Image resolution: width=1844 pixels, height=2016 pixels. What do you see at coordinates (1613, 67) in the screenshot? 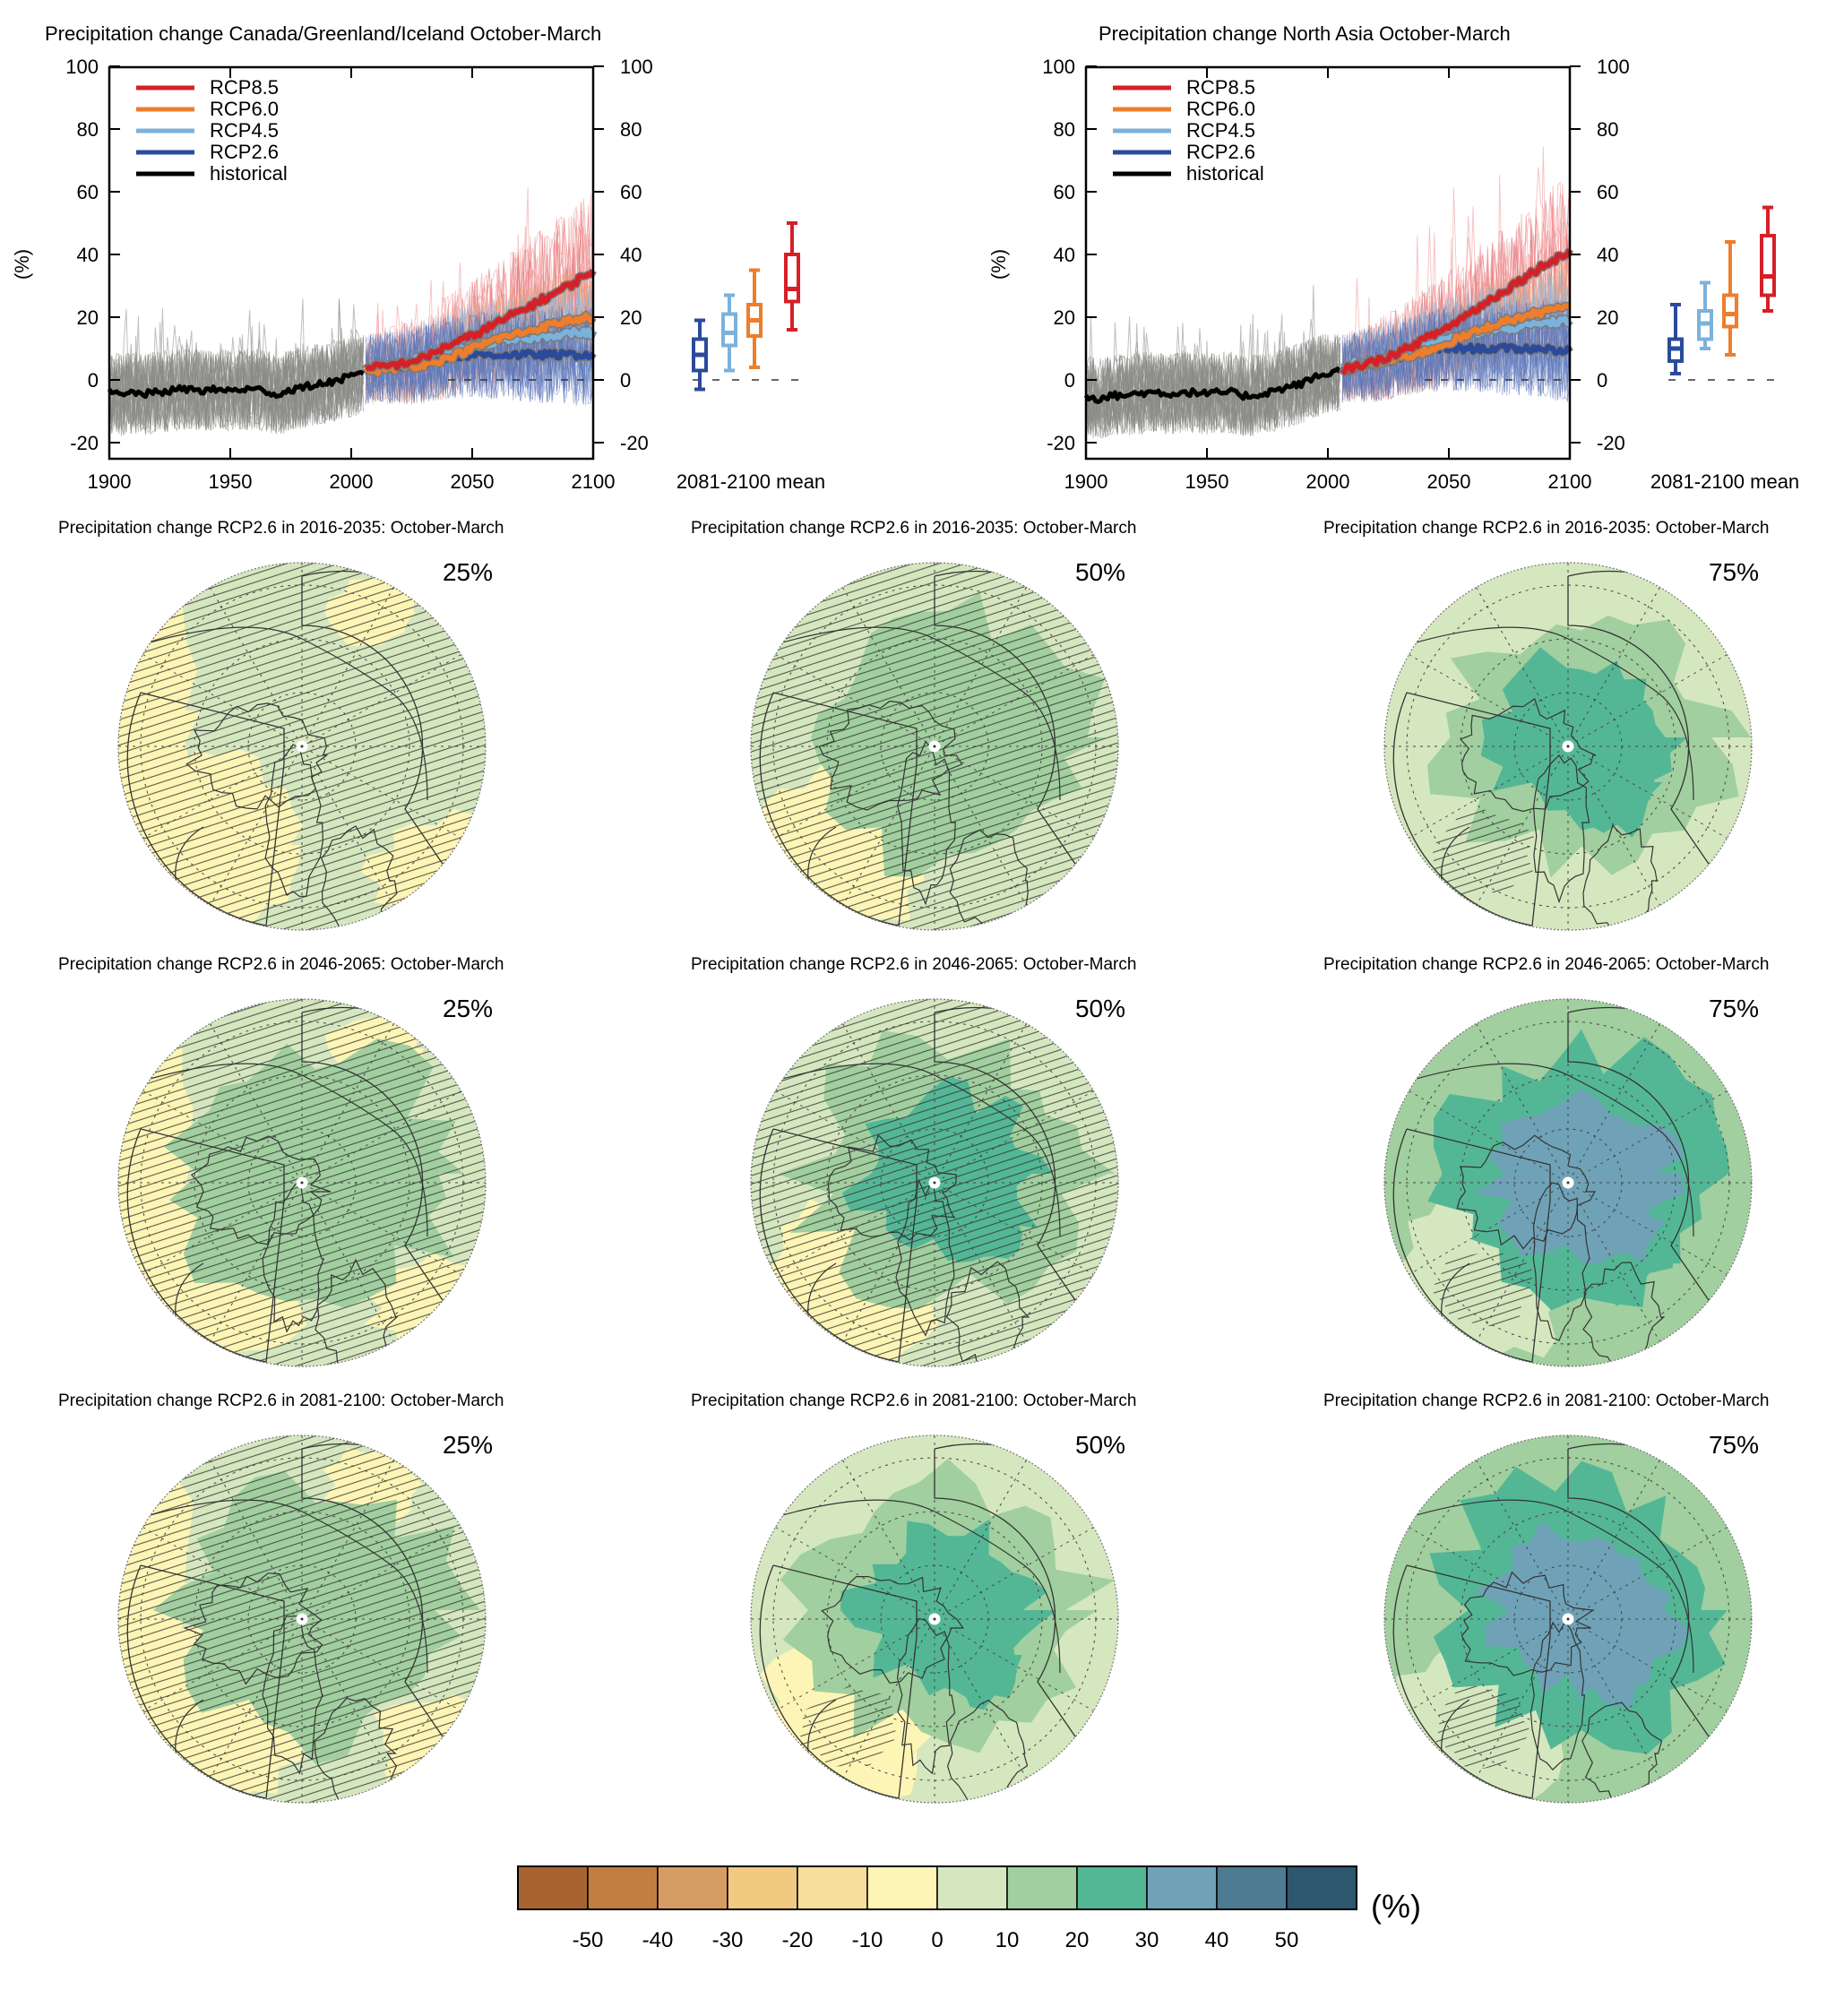
I see `y-tick-label-right: 100` at bounding box center [1613, 67].